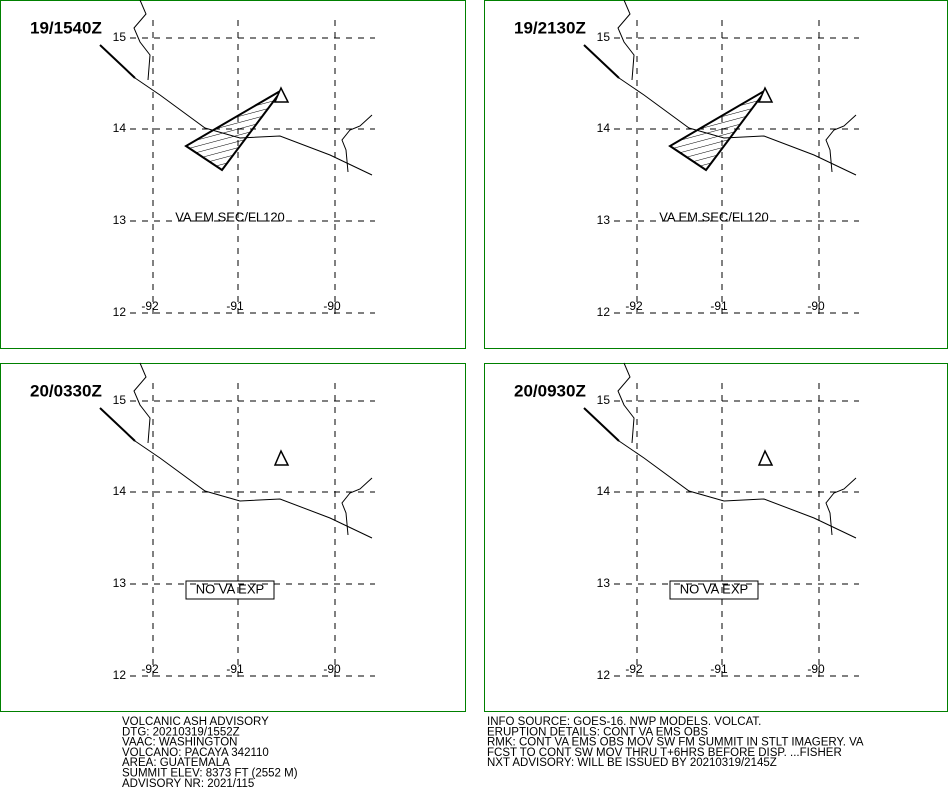 This screenshot has height=812, width=950. What do you see at coordinates (66, 27) in the screenshot?
I see `time-label: 19/1540Z` at bounding box center [66, 27].